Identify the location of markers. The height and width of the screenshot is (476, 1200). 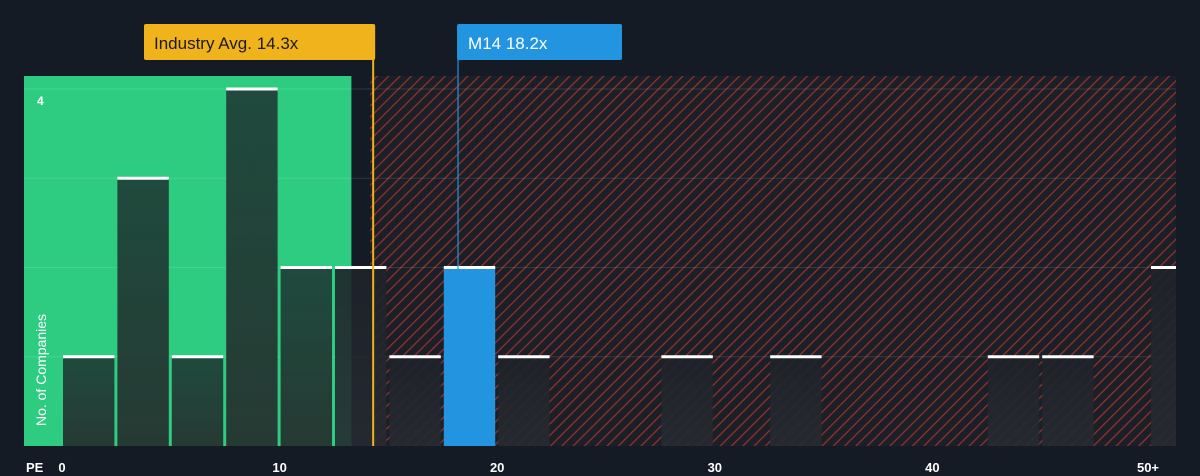
(415, 252).